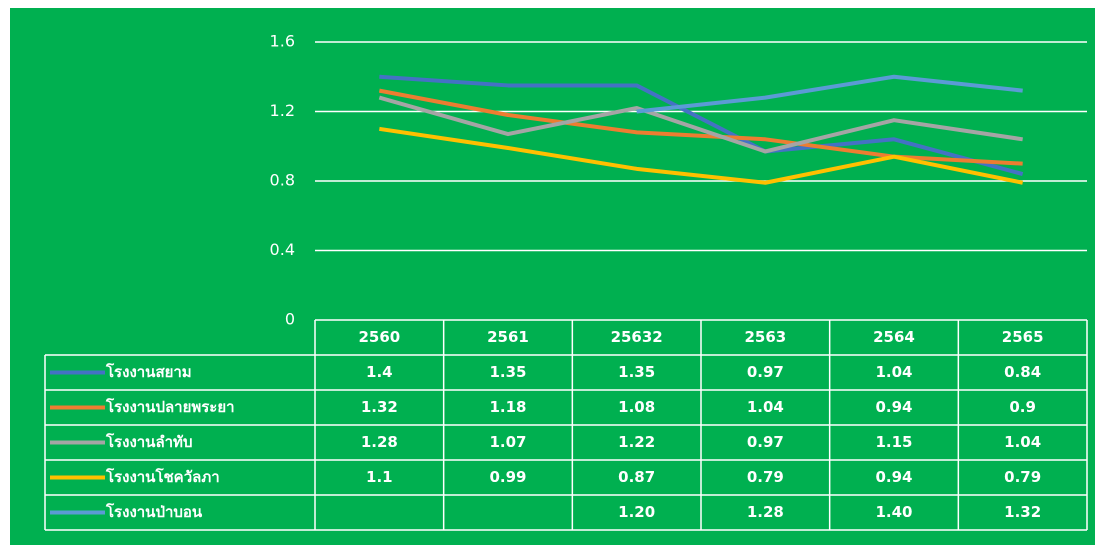  What do you see at coordinates (162, 476) in the screenshot?
I see `legend-label: โรงงานโชควัลภา` at bounding box center [162, 476].